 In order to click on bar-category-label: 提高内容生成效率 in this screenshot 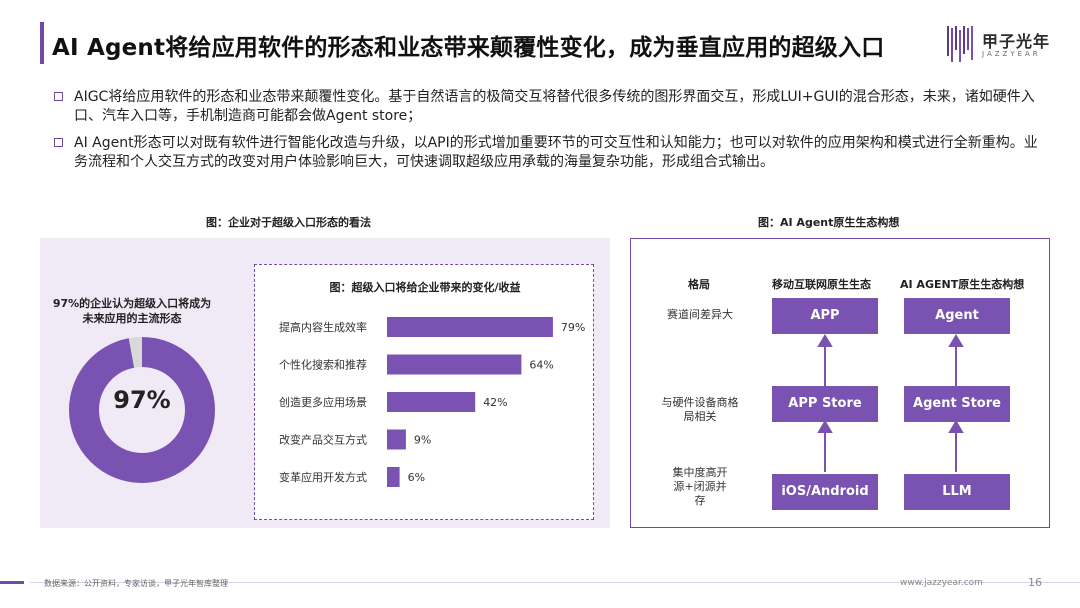, I will do `click(323, 327)`.